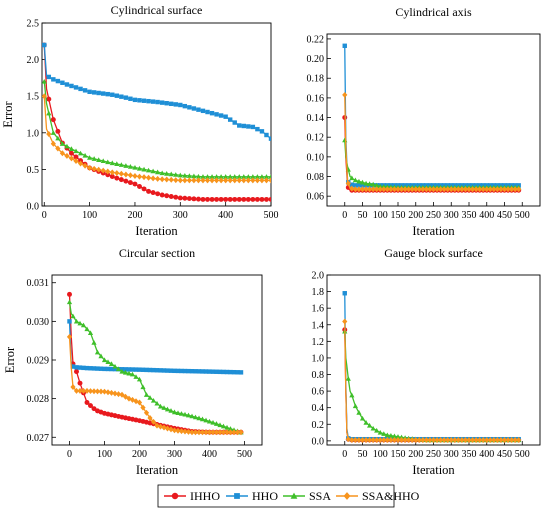 The height and width of the screenshot is (515, 550). I want to click on legend-label: SSA, so click(320, 496).